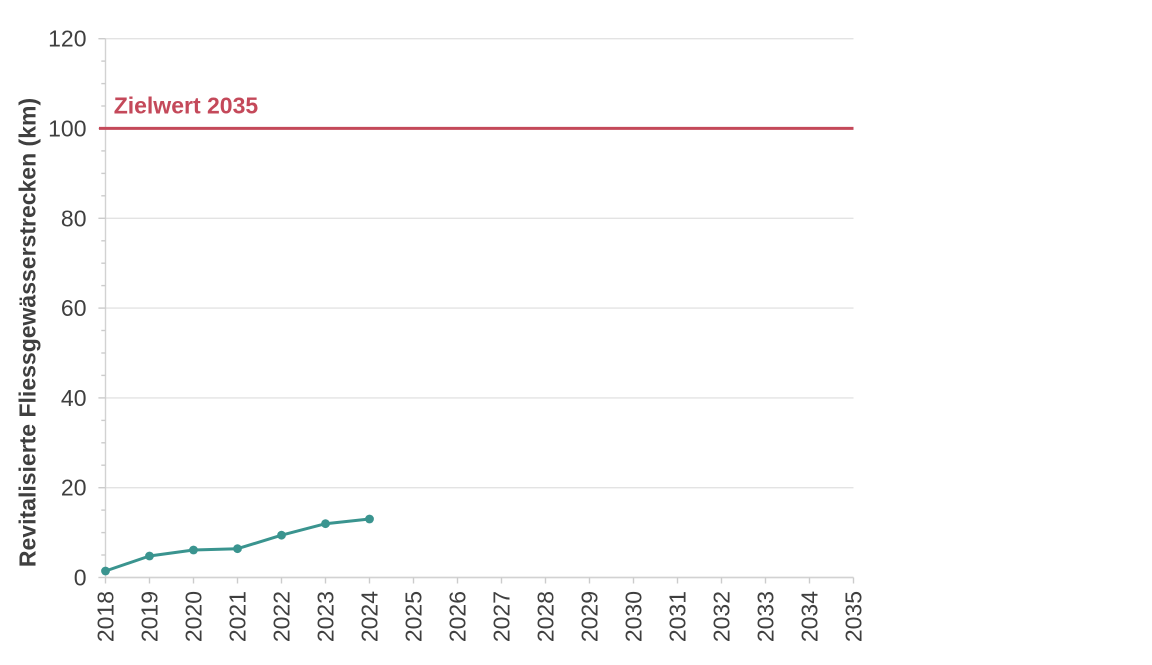 This screenshot has height=665, width=1152. What do you see at coordinates (150, 616) in the screenshot?
I see `svg-text: 2019` at bounding box center [150, 616].